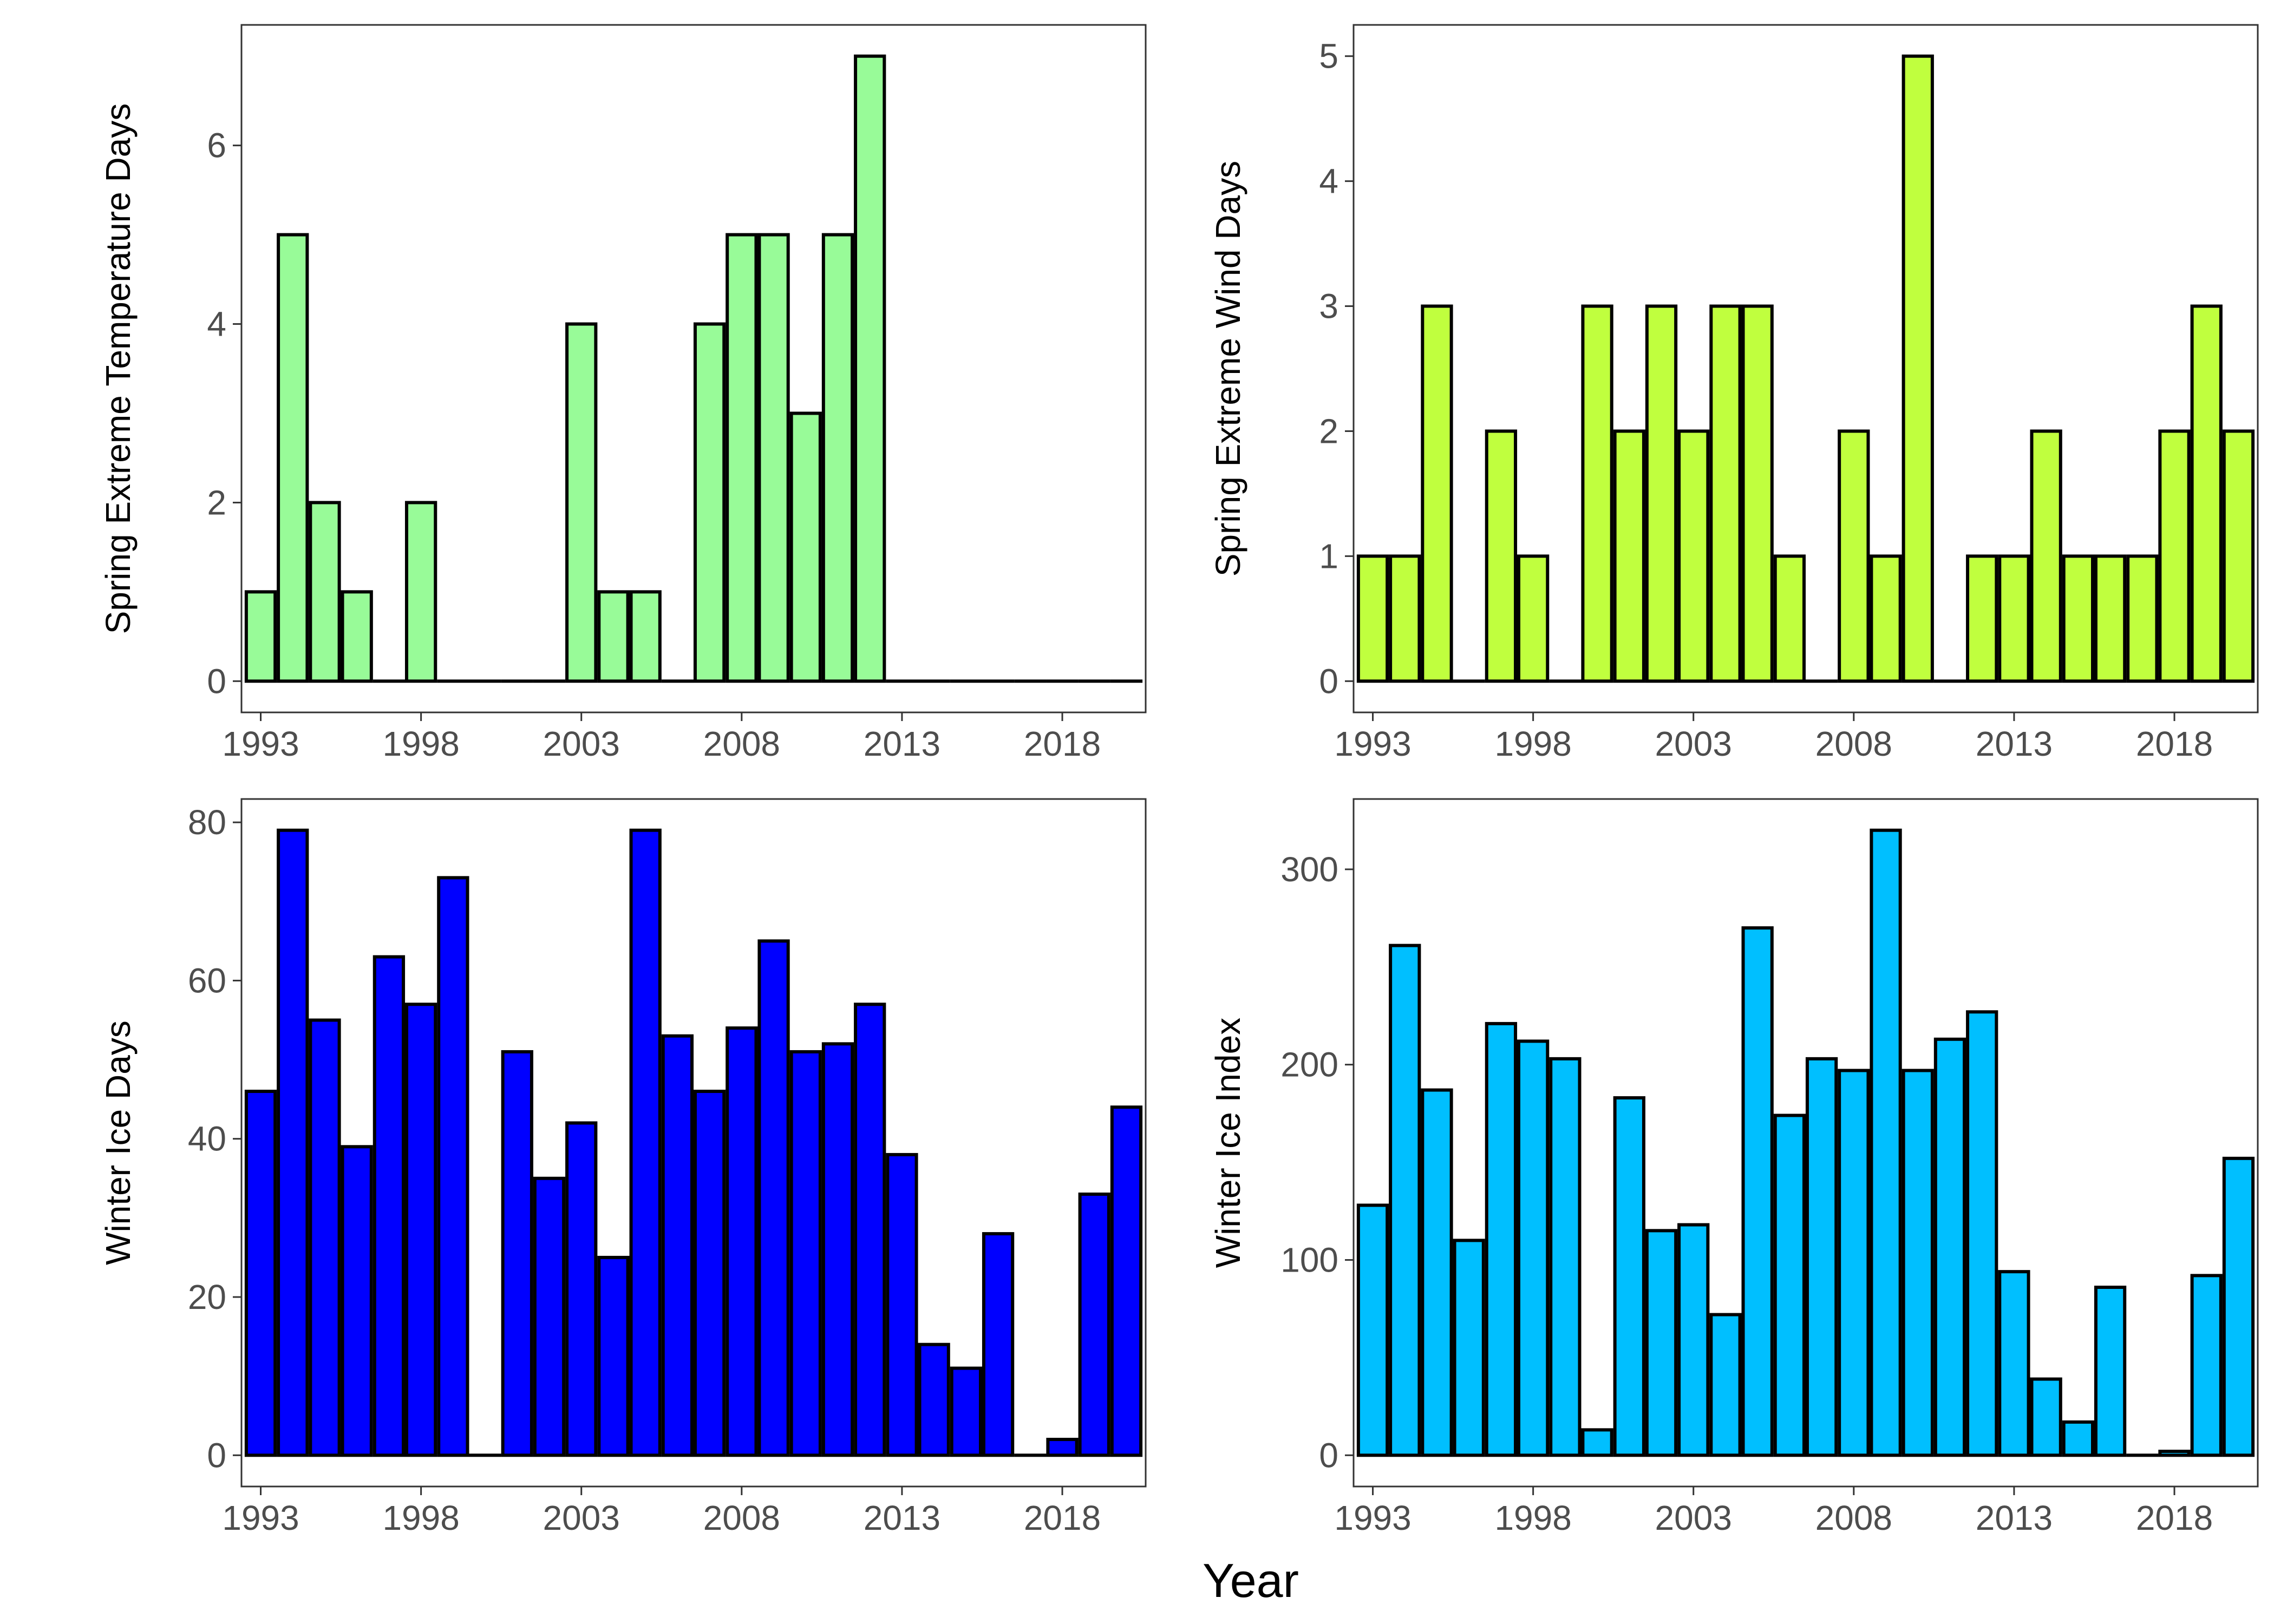  What do you see at coordinates (1950, 1247) in the screenshot?
I see `bar-winter-ice-index-2011` at bounding box center [1950, 1247].